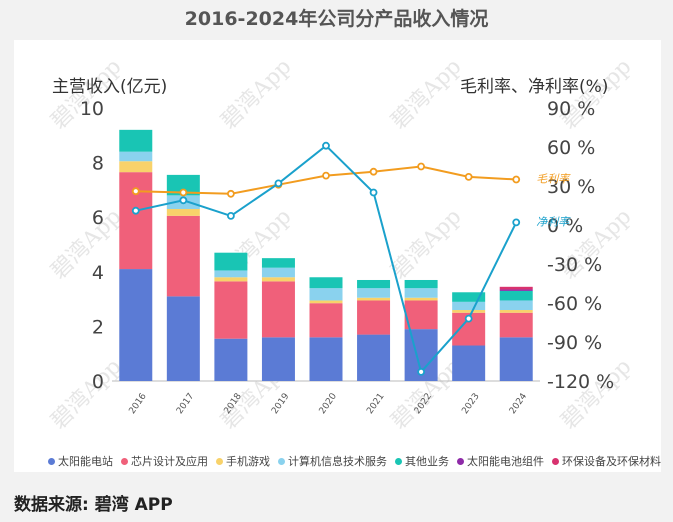  What do you see at coordinates (375, 404) in the screenshot?
I see `x-tick-label: 2021` at bounding box center [375, 404].